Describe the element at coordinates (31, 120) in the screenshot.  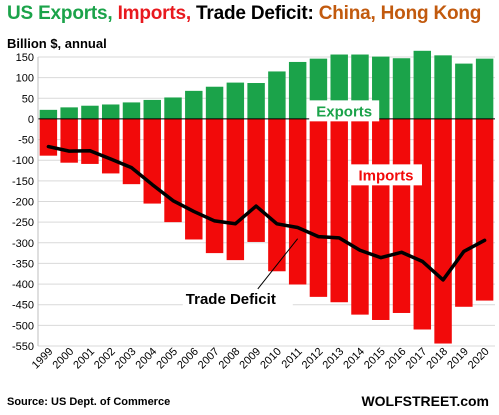
I see `y-tick-label: 0` at that location.